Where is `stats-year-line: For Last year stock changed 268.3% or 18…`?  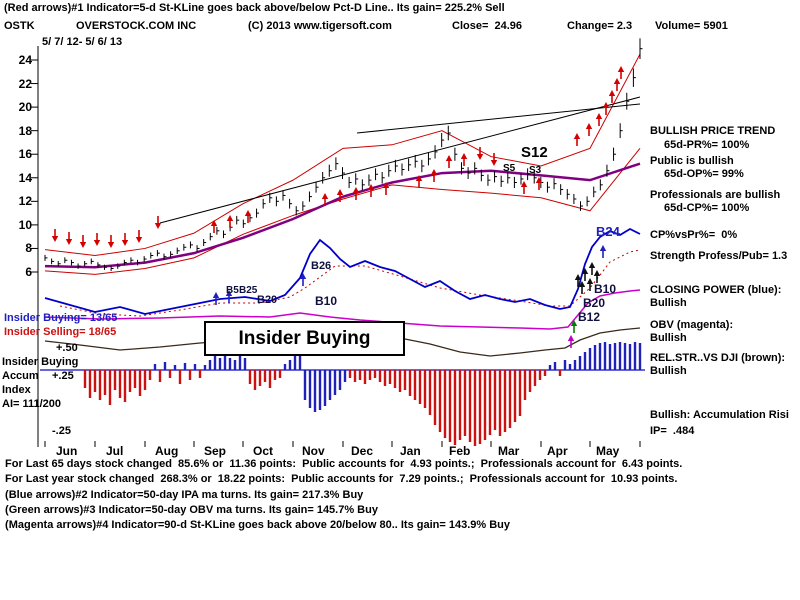
stats-year-line: For Last year stock changed 268.3% or 18… is located at coordinates (340, 479).